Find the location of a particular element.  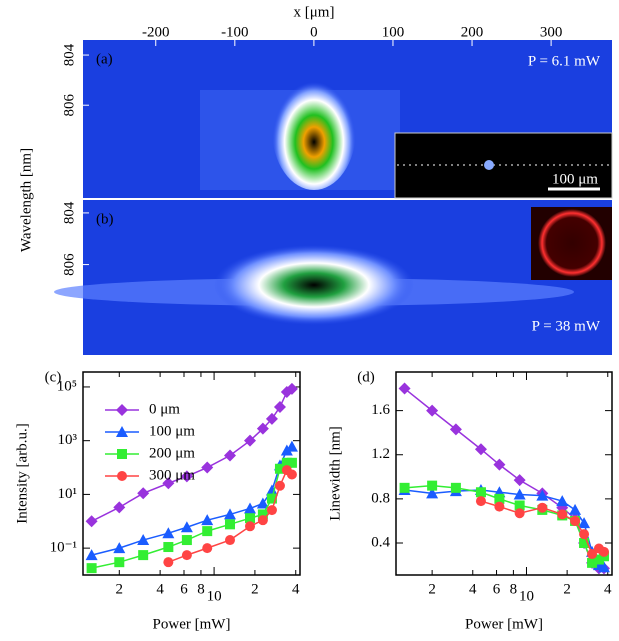

panel-label: (a) is located at coordinates (104, 59).